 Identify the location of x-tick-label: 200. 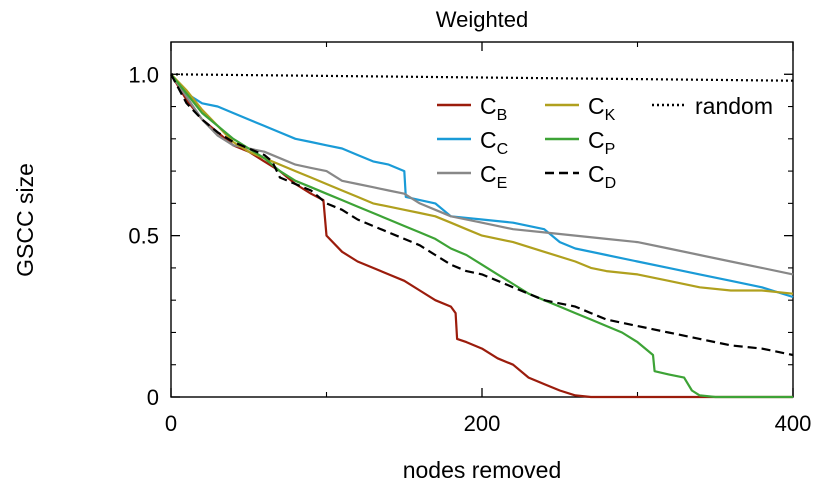
(482, 423).